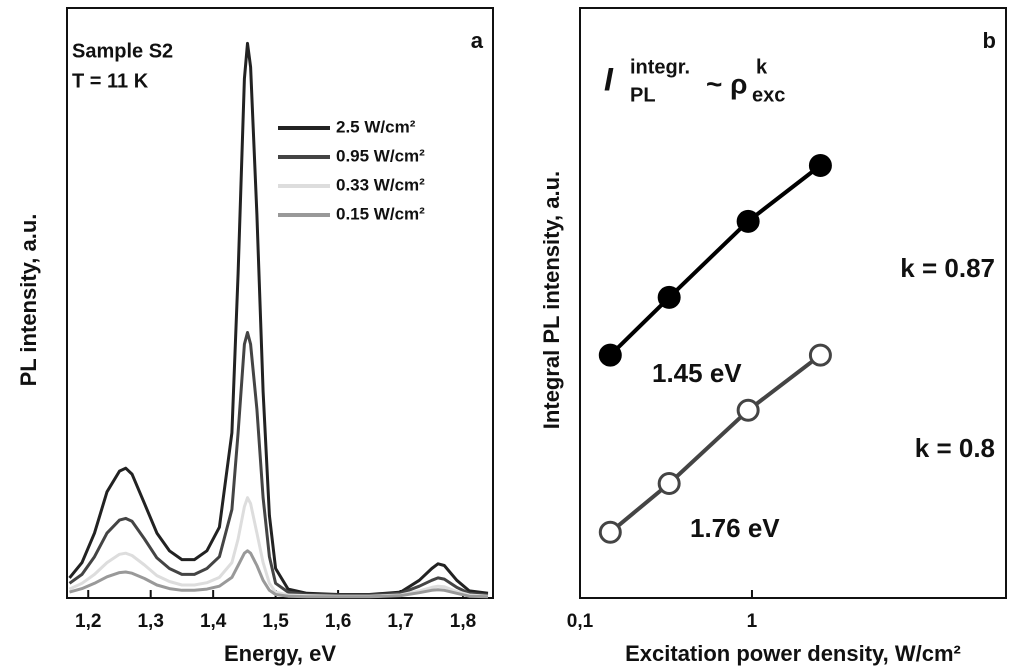 This screenshot has width=1014, height=669. I want to click on formula: ~ ρ, so click(726, 83).